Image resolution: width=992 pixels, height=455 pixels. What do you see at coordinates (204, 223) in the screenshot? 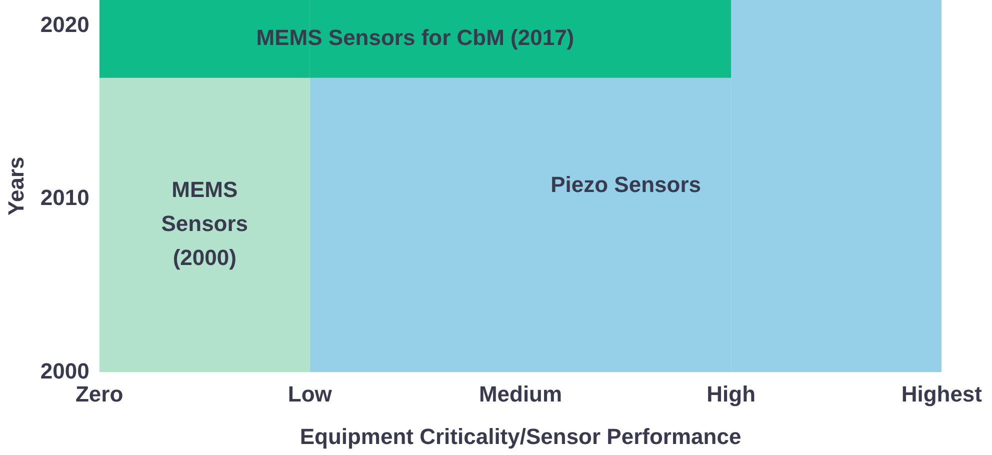
I see `series-label: MEMS Sensors (2000)` at bounding box center [204, 223].